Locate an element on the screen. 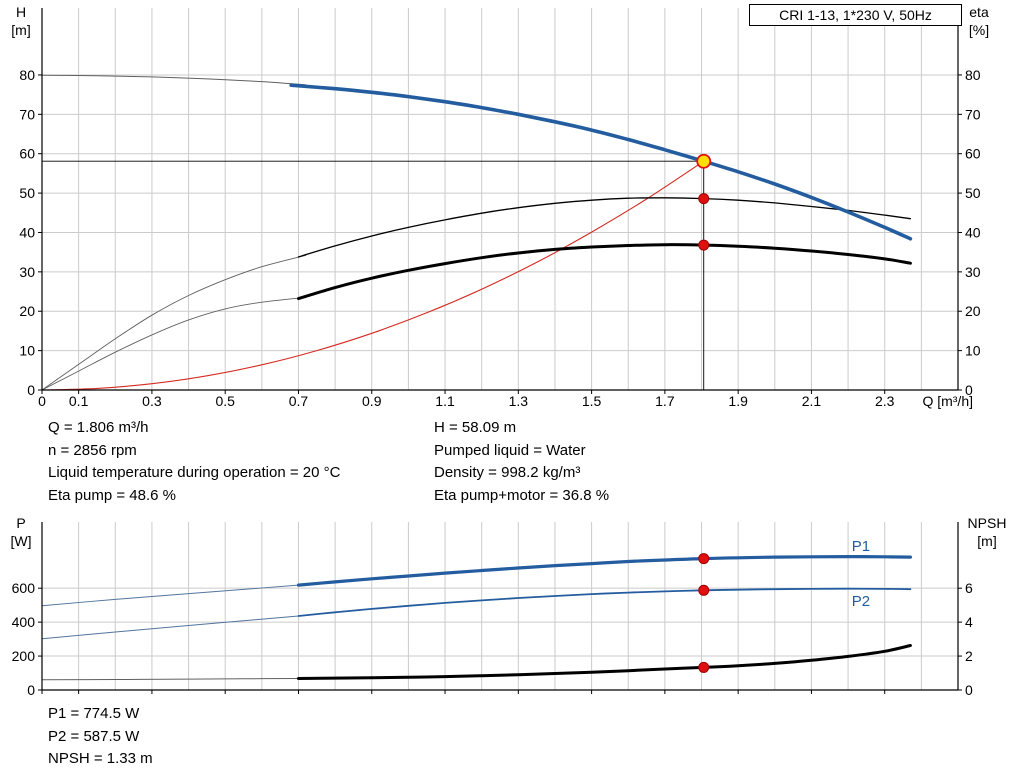  p2-curve is located at coordinates (604, 602).